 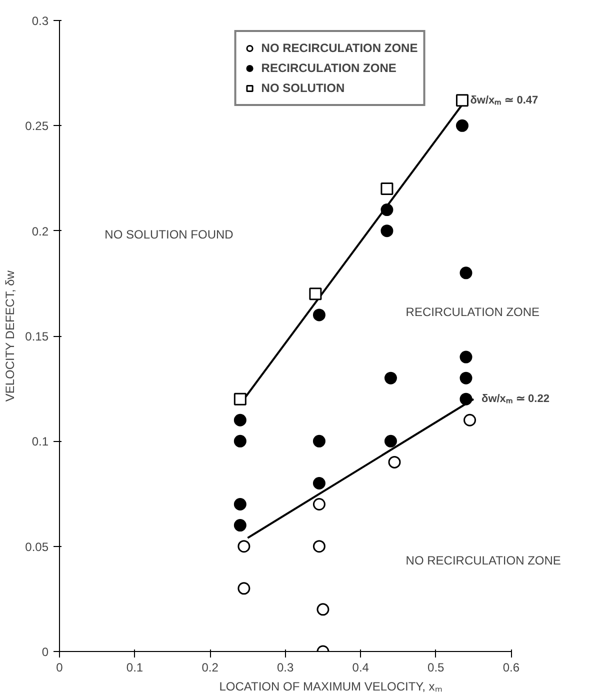 I want to click on y-axis-title: VELOCITY DEFECT, δw, so click(x=10, y=336).